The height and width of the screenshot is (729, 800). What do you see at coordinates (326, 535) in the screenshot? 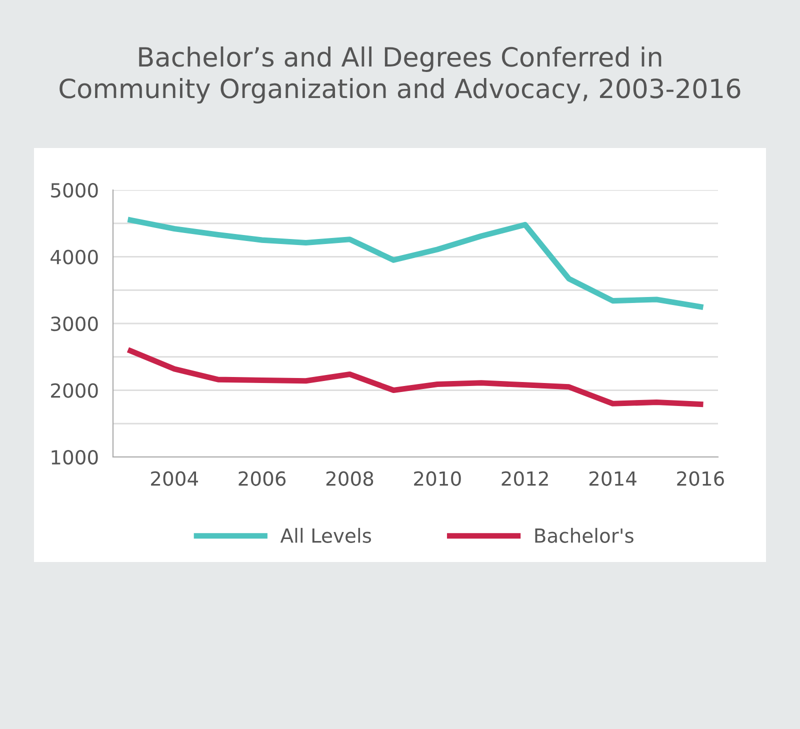
I see `legend-label: All Levels` at bounding box center [326, 535].